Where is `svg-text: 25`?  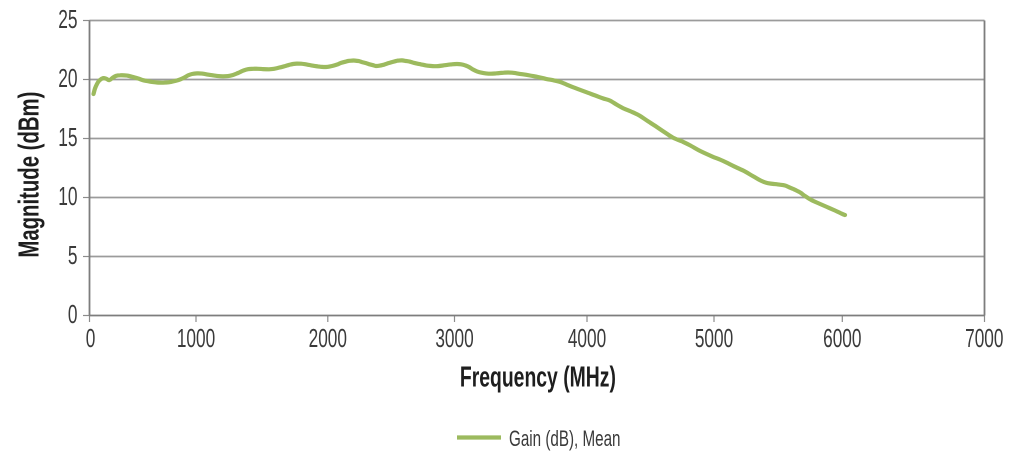
svg-text: 25 is located at coordinates (67, 20).